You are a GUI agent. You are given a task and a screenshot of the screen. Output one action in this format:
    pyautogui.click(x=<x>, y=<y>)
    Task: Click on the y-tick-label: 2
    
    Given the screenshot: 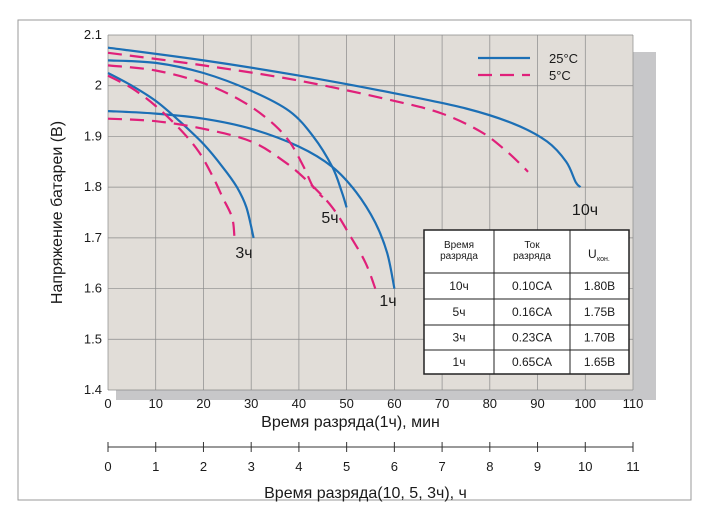 What is the action you would take?
    pyautogui.click(x=98, y=85)
    